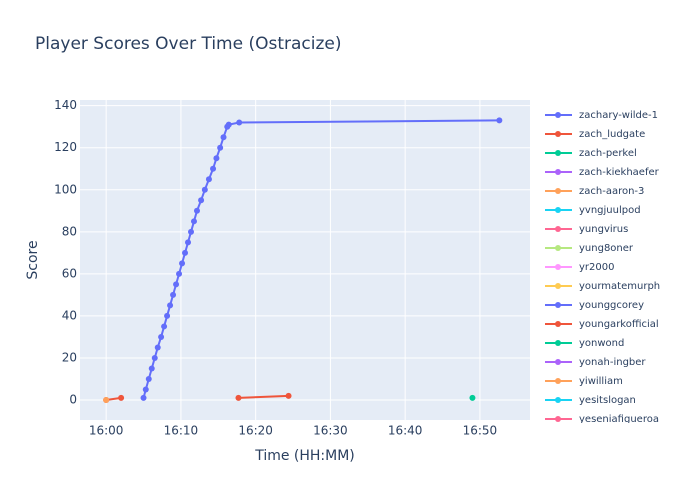 The image size is (700, 500). I want to click on legend-label: yeseniafigueroa, so click(619, 419).